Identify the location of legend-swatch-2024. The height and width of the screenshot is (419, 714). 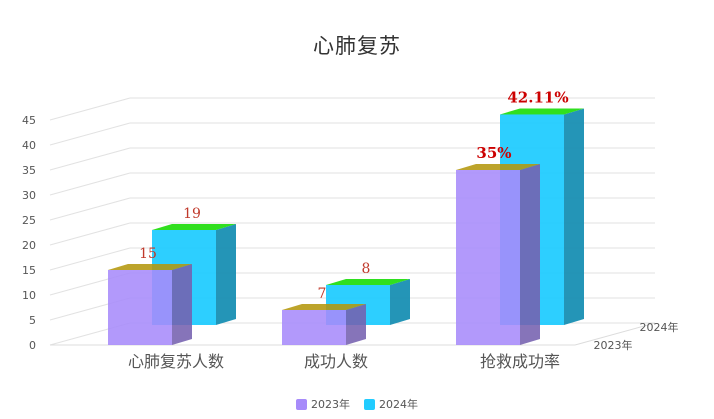
(369, 404).